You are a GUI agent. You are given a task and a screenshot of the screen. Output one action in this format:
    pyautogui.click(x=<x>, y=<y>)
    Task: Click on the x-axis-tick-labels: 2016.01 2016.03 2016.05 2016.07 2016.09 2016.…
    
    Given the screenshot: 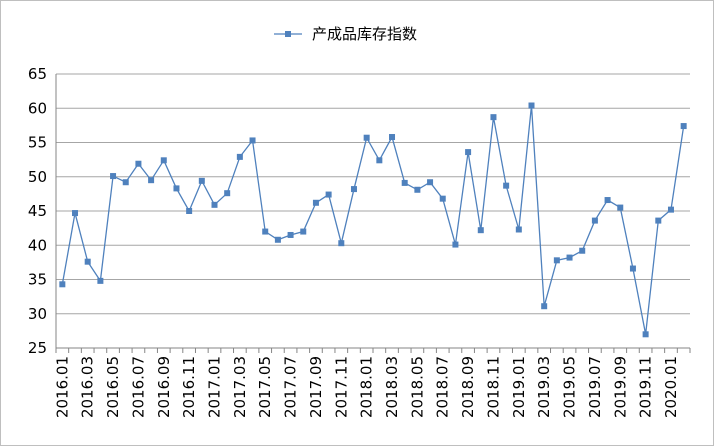 What is the action you would take?
    pyautogui.click(x=366, y=387)
    